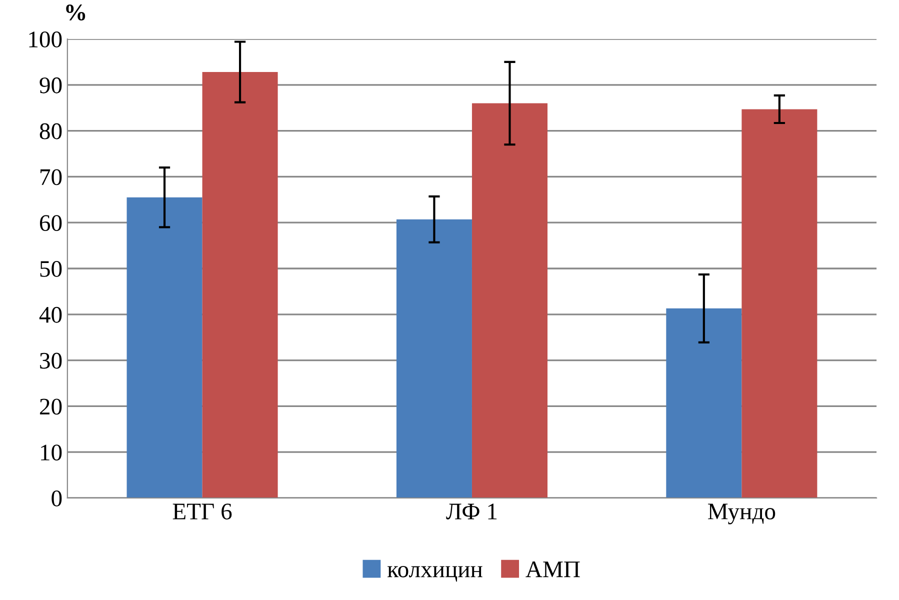 Image resolution: width=899 pixels, height=600 pixels. Describe the element at coordinates (553, 570) in the screenshot. I see `legend-label: АМП` at that location.